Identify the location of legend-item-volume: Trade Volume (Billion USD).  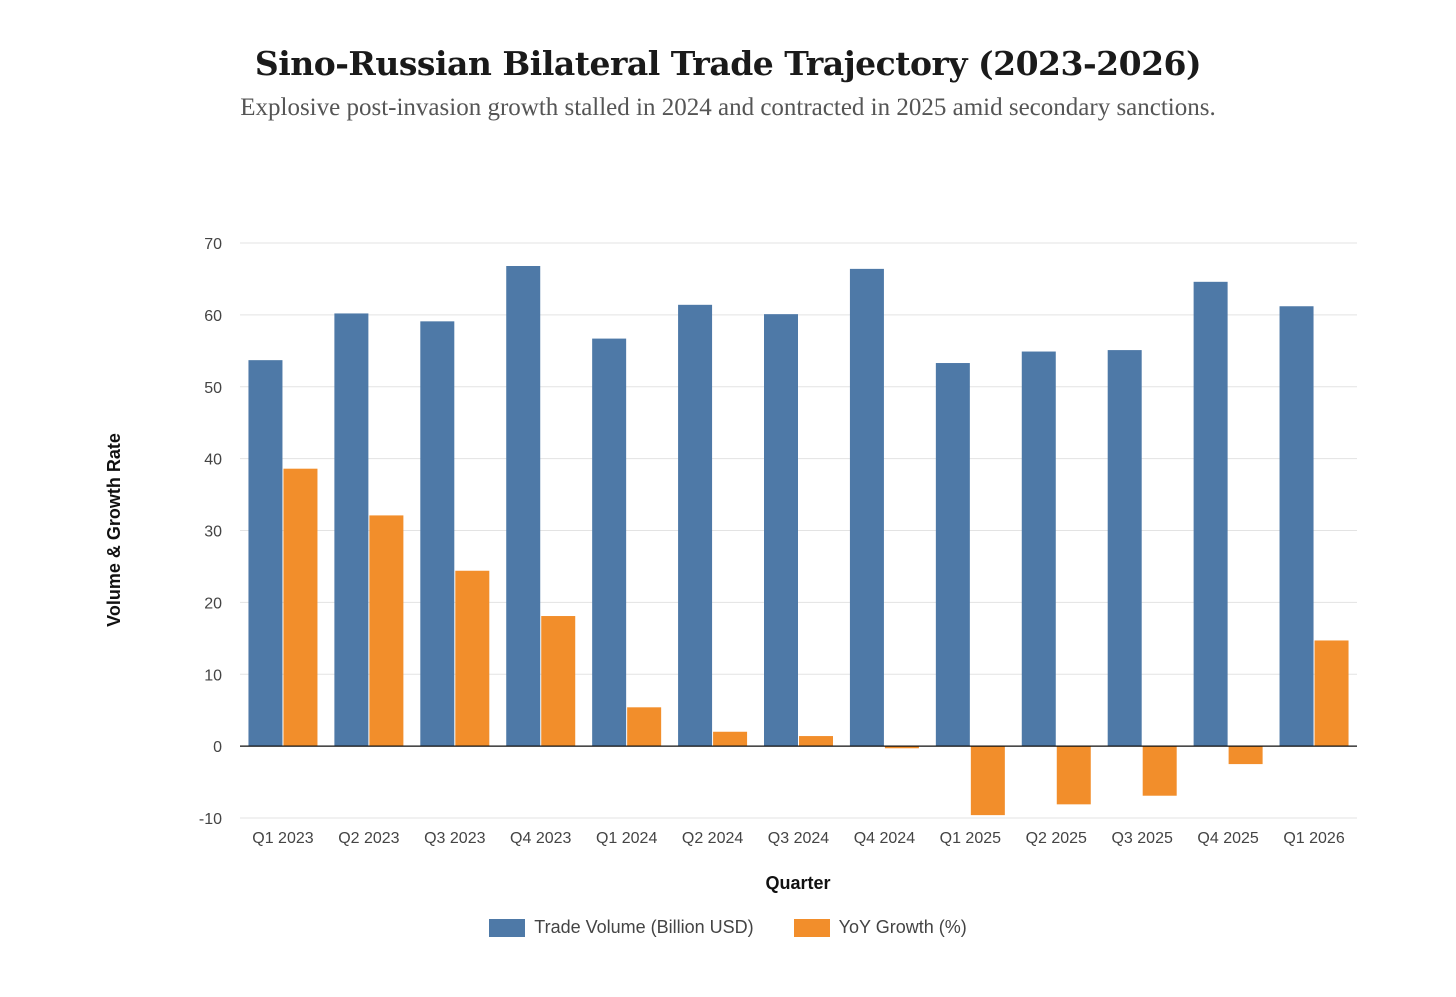
(621, 927).